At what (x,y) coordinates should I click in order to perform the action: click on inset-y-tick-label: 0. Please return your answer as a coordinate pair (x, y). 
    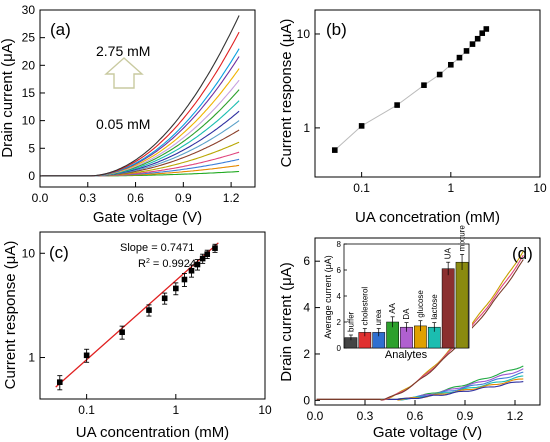
    Looking at the image, I should click on (339, 348).